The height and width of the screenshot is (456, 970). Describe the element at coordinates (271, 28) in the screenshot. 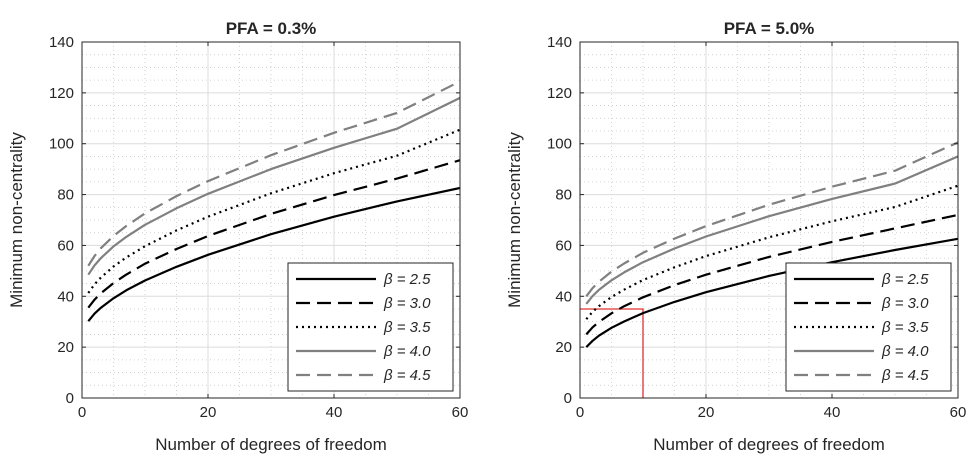

I see `chart-title: PFA = 0.3%` at that location.